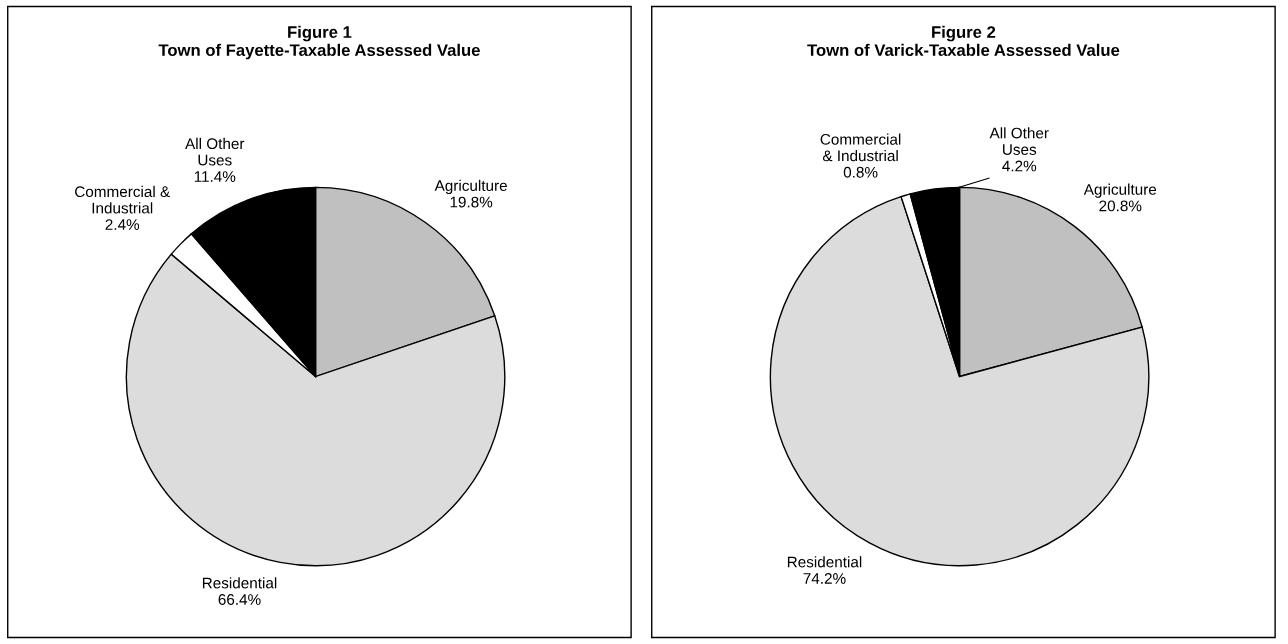  What do you see at coordinates (860, 172) in the screenshot?
I see `data-label: 0.8%` at bounding box center [860, 172].